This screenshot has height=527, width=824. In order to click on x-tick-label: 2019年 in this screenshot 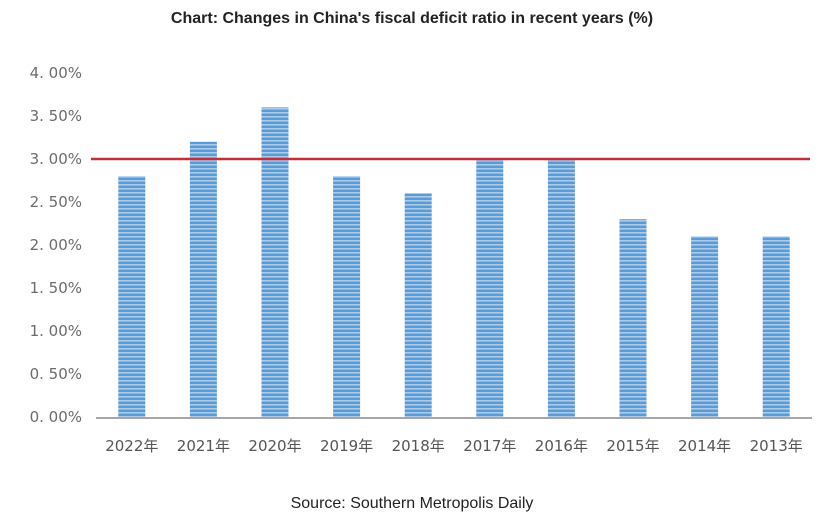, I will do `click(346, 446)`.